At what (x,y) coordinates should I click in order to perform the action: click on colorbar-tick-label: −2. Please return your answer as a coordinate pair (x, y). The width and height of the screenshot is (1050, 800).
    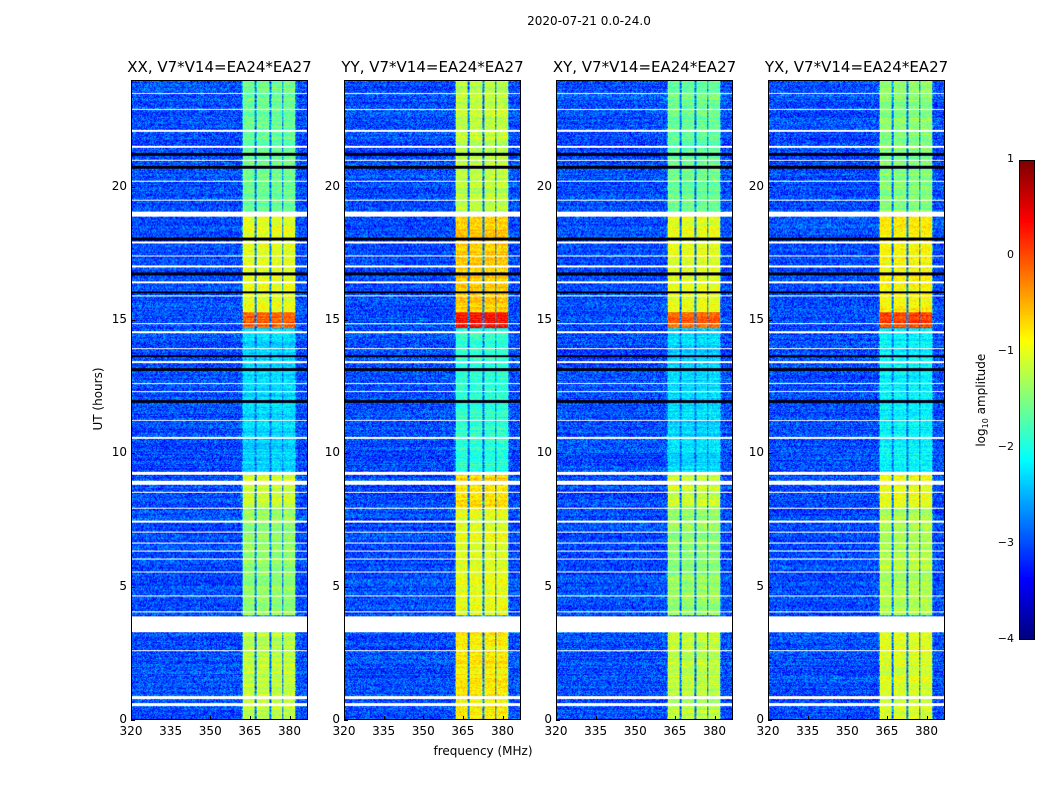
    Looking at the image, I should click on (1005, 446).